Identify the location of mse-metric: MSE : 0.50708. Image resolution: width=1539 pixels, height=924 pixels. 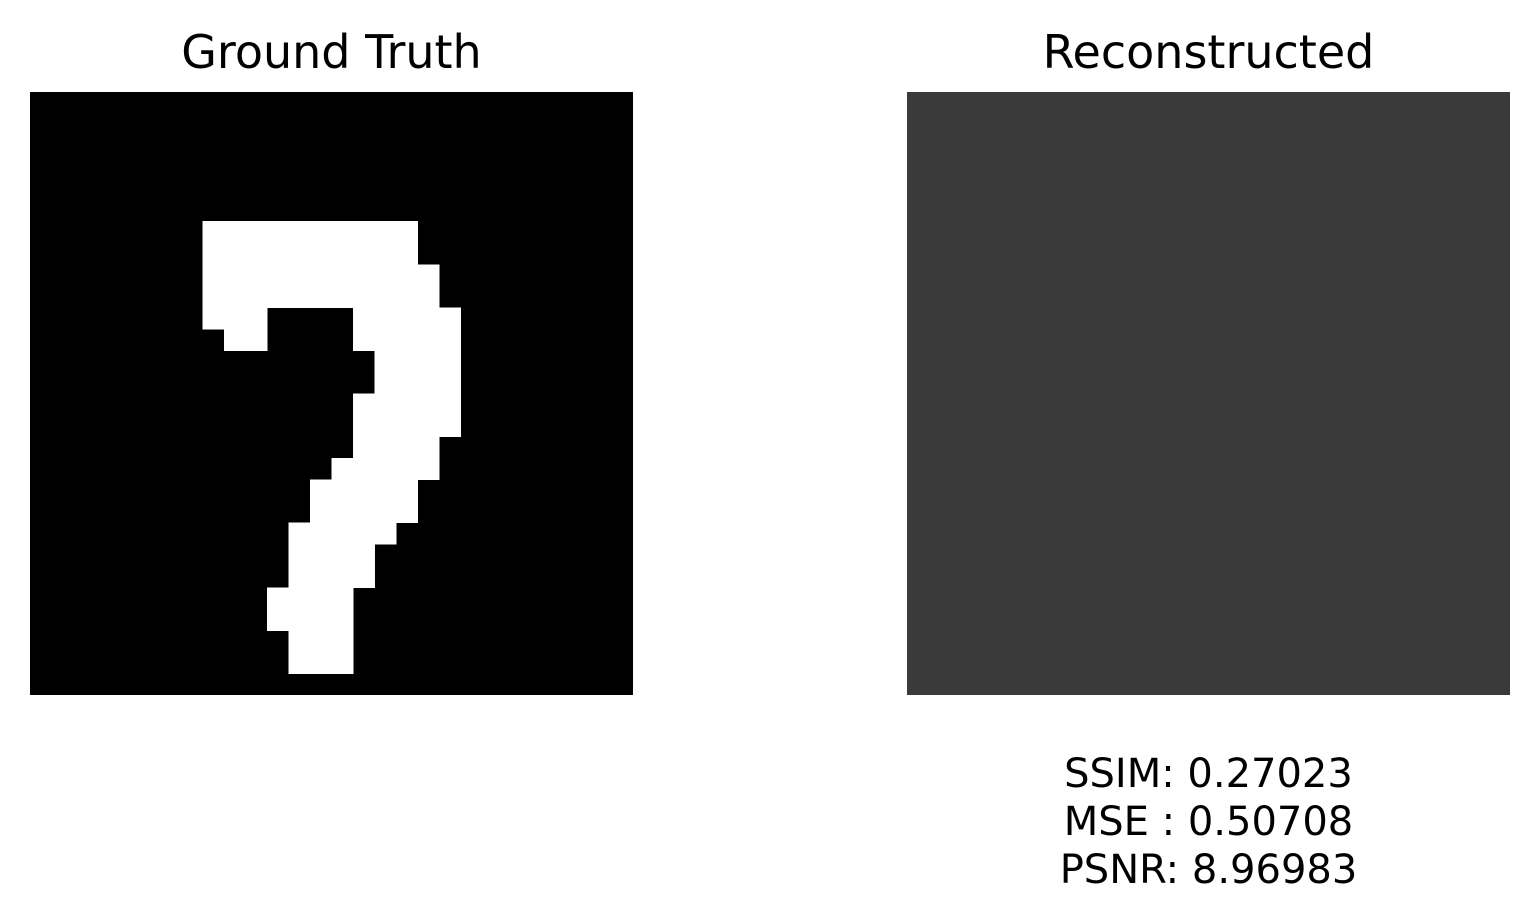
(1208, 822).